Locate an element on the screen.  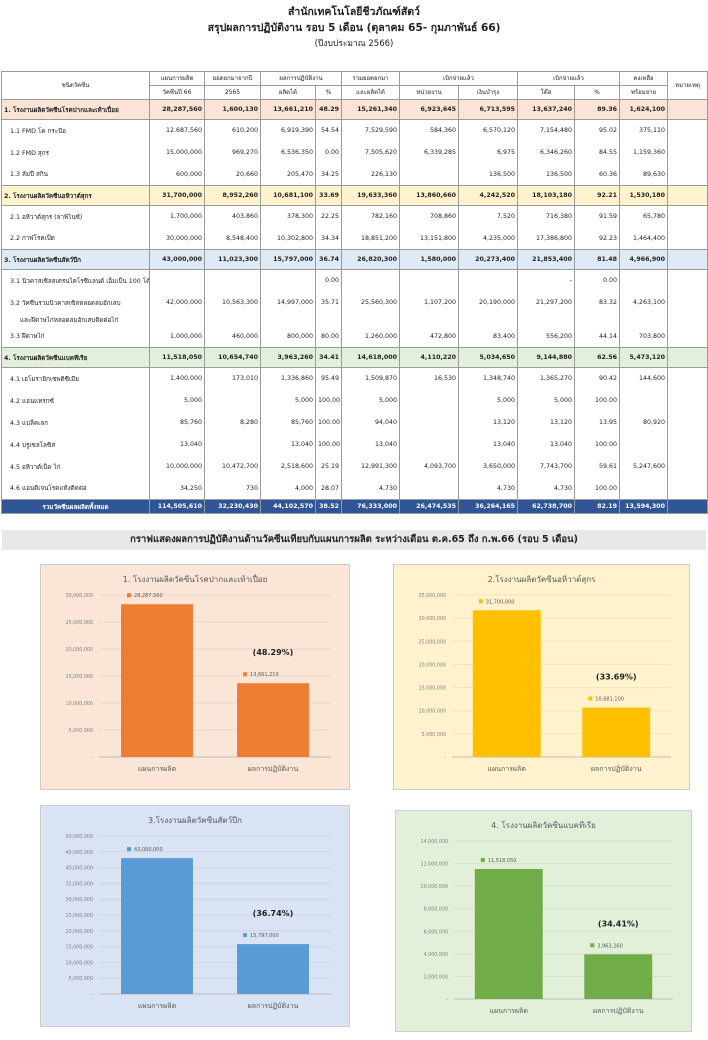
cell-value: 13,040 is located at coordinates (546, 444).